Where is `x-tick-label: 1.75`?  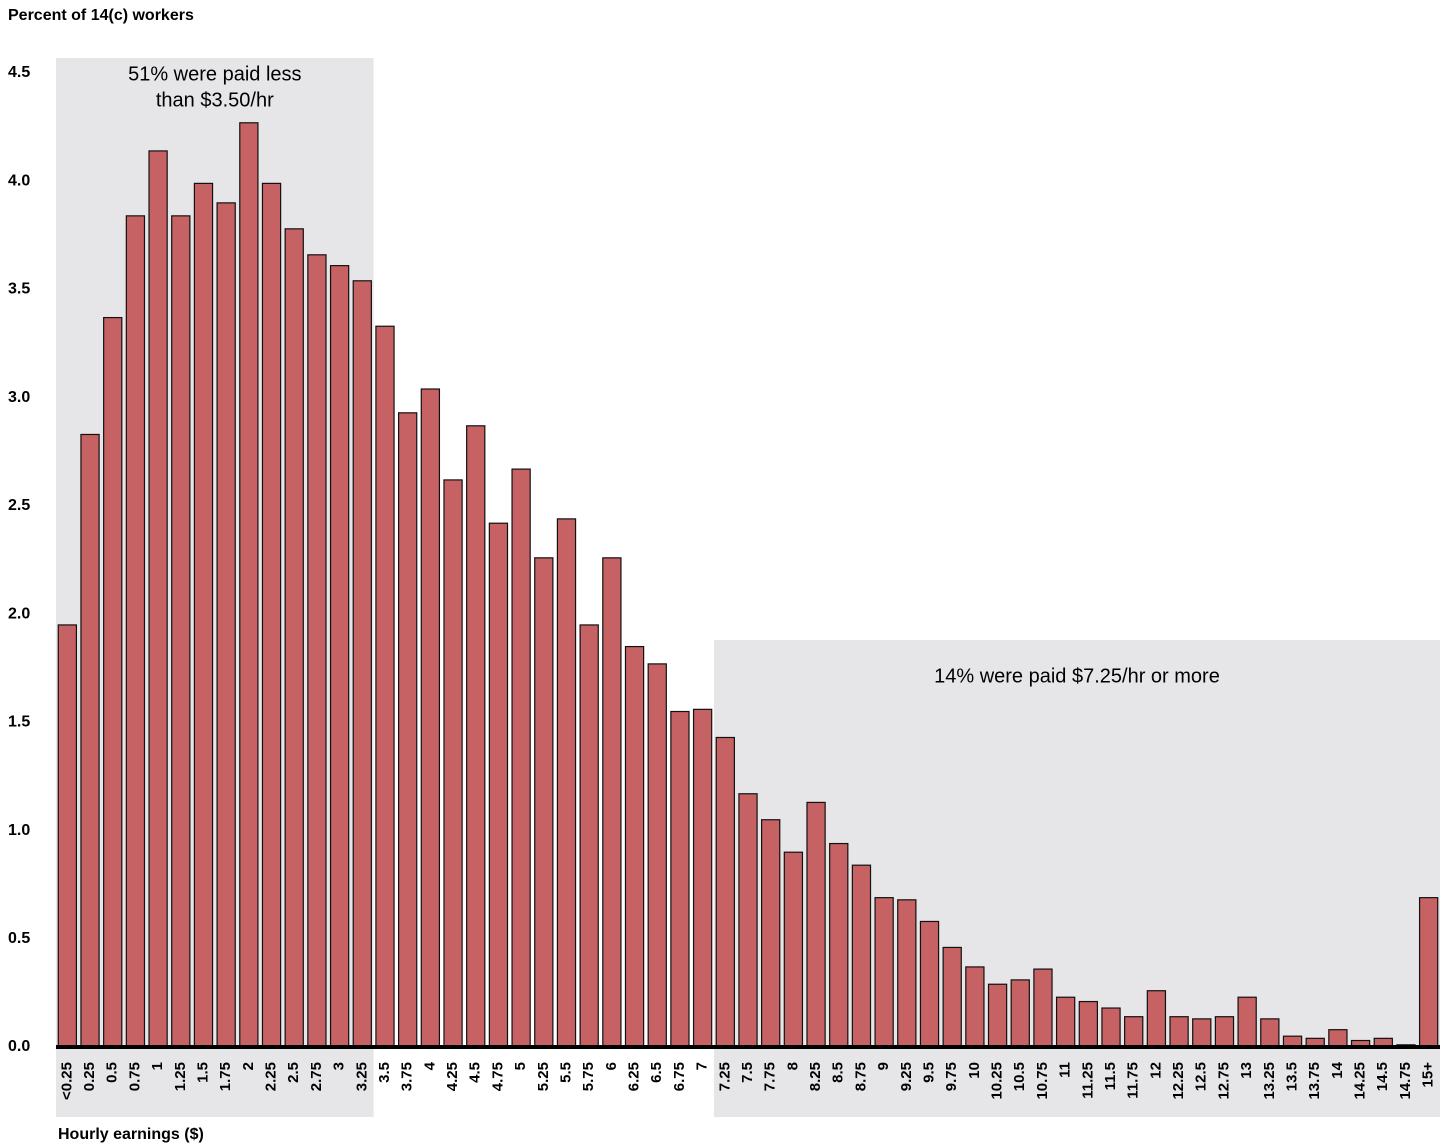 x-tick-label: 1.75 is located at coordinates (225, 1076).